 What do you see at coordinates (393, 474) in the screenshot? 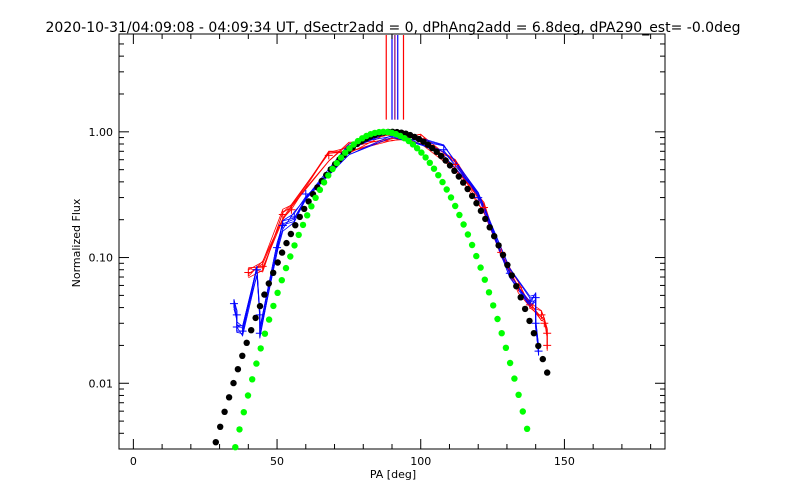
I see `x-axis-label: PA [deg]` at bounding box center [393, 474].